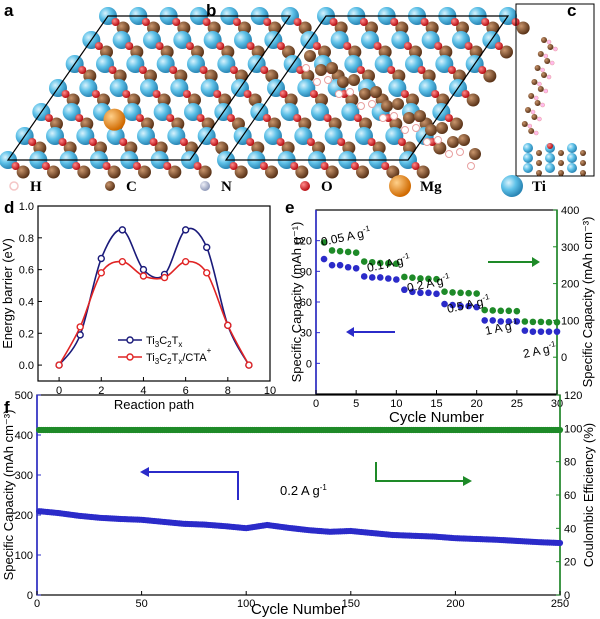 The width and height of the screenshot is (600, 619). What do you see at coordinates (571, 10) in the screenshot?
I see `panel-label-c: c` at bounding box center [571, 10].